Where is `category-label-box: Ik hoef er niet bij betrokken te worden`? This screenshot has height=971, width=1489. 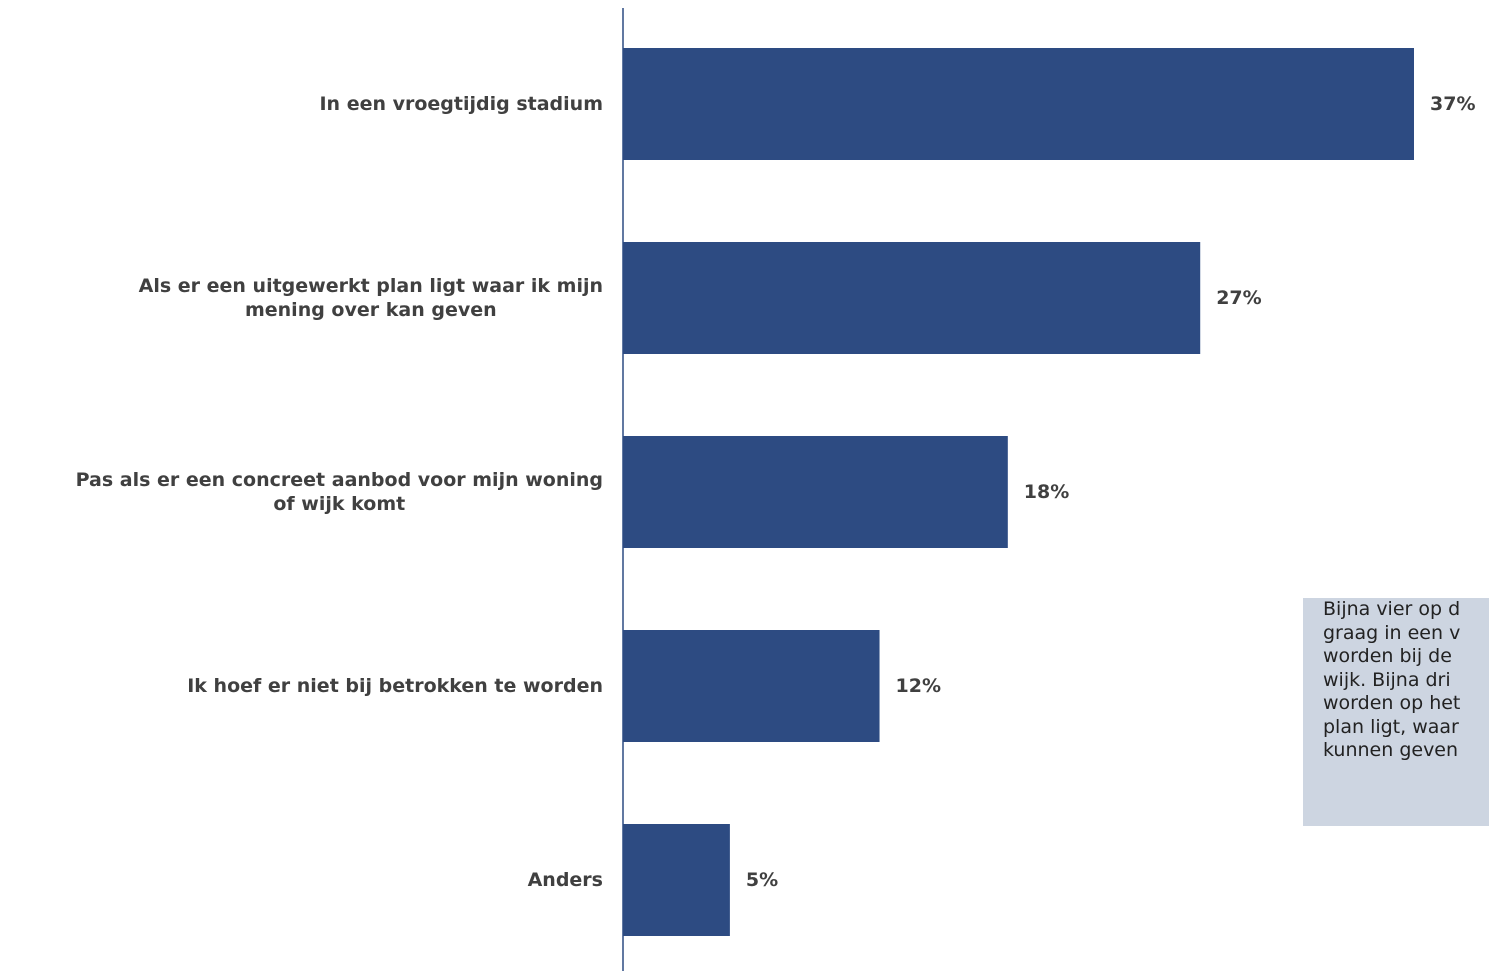 category-label-box: Ik hoef er niet bij betrokken te worden is located at coordinates (301, 686).